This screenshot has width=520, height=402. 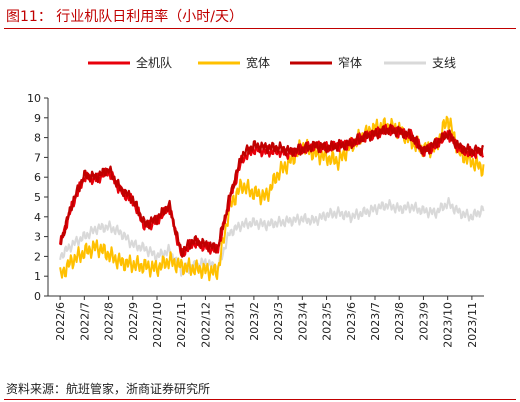 I want to click on y-tick-label: 2, so click(x=37, y=256).